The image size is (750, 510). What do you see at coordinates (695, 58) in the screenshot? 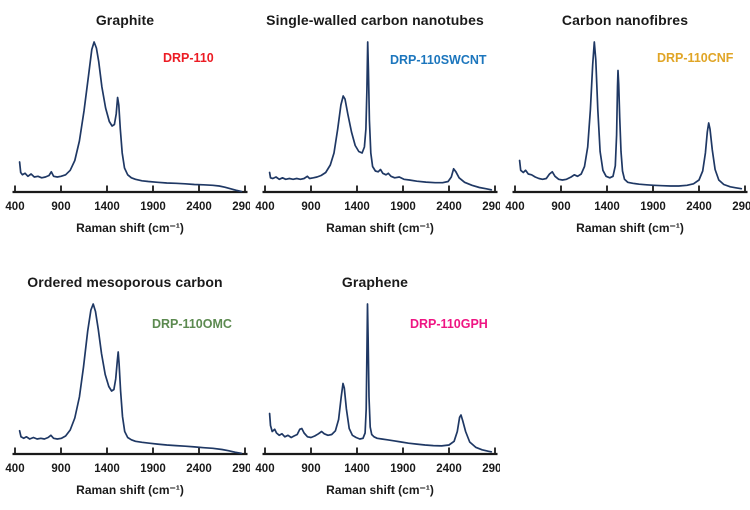
I see `series-label: DRP-110CNF` at bounding box center [695, 58].